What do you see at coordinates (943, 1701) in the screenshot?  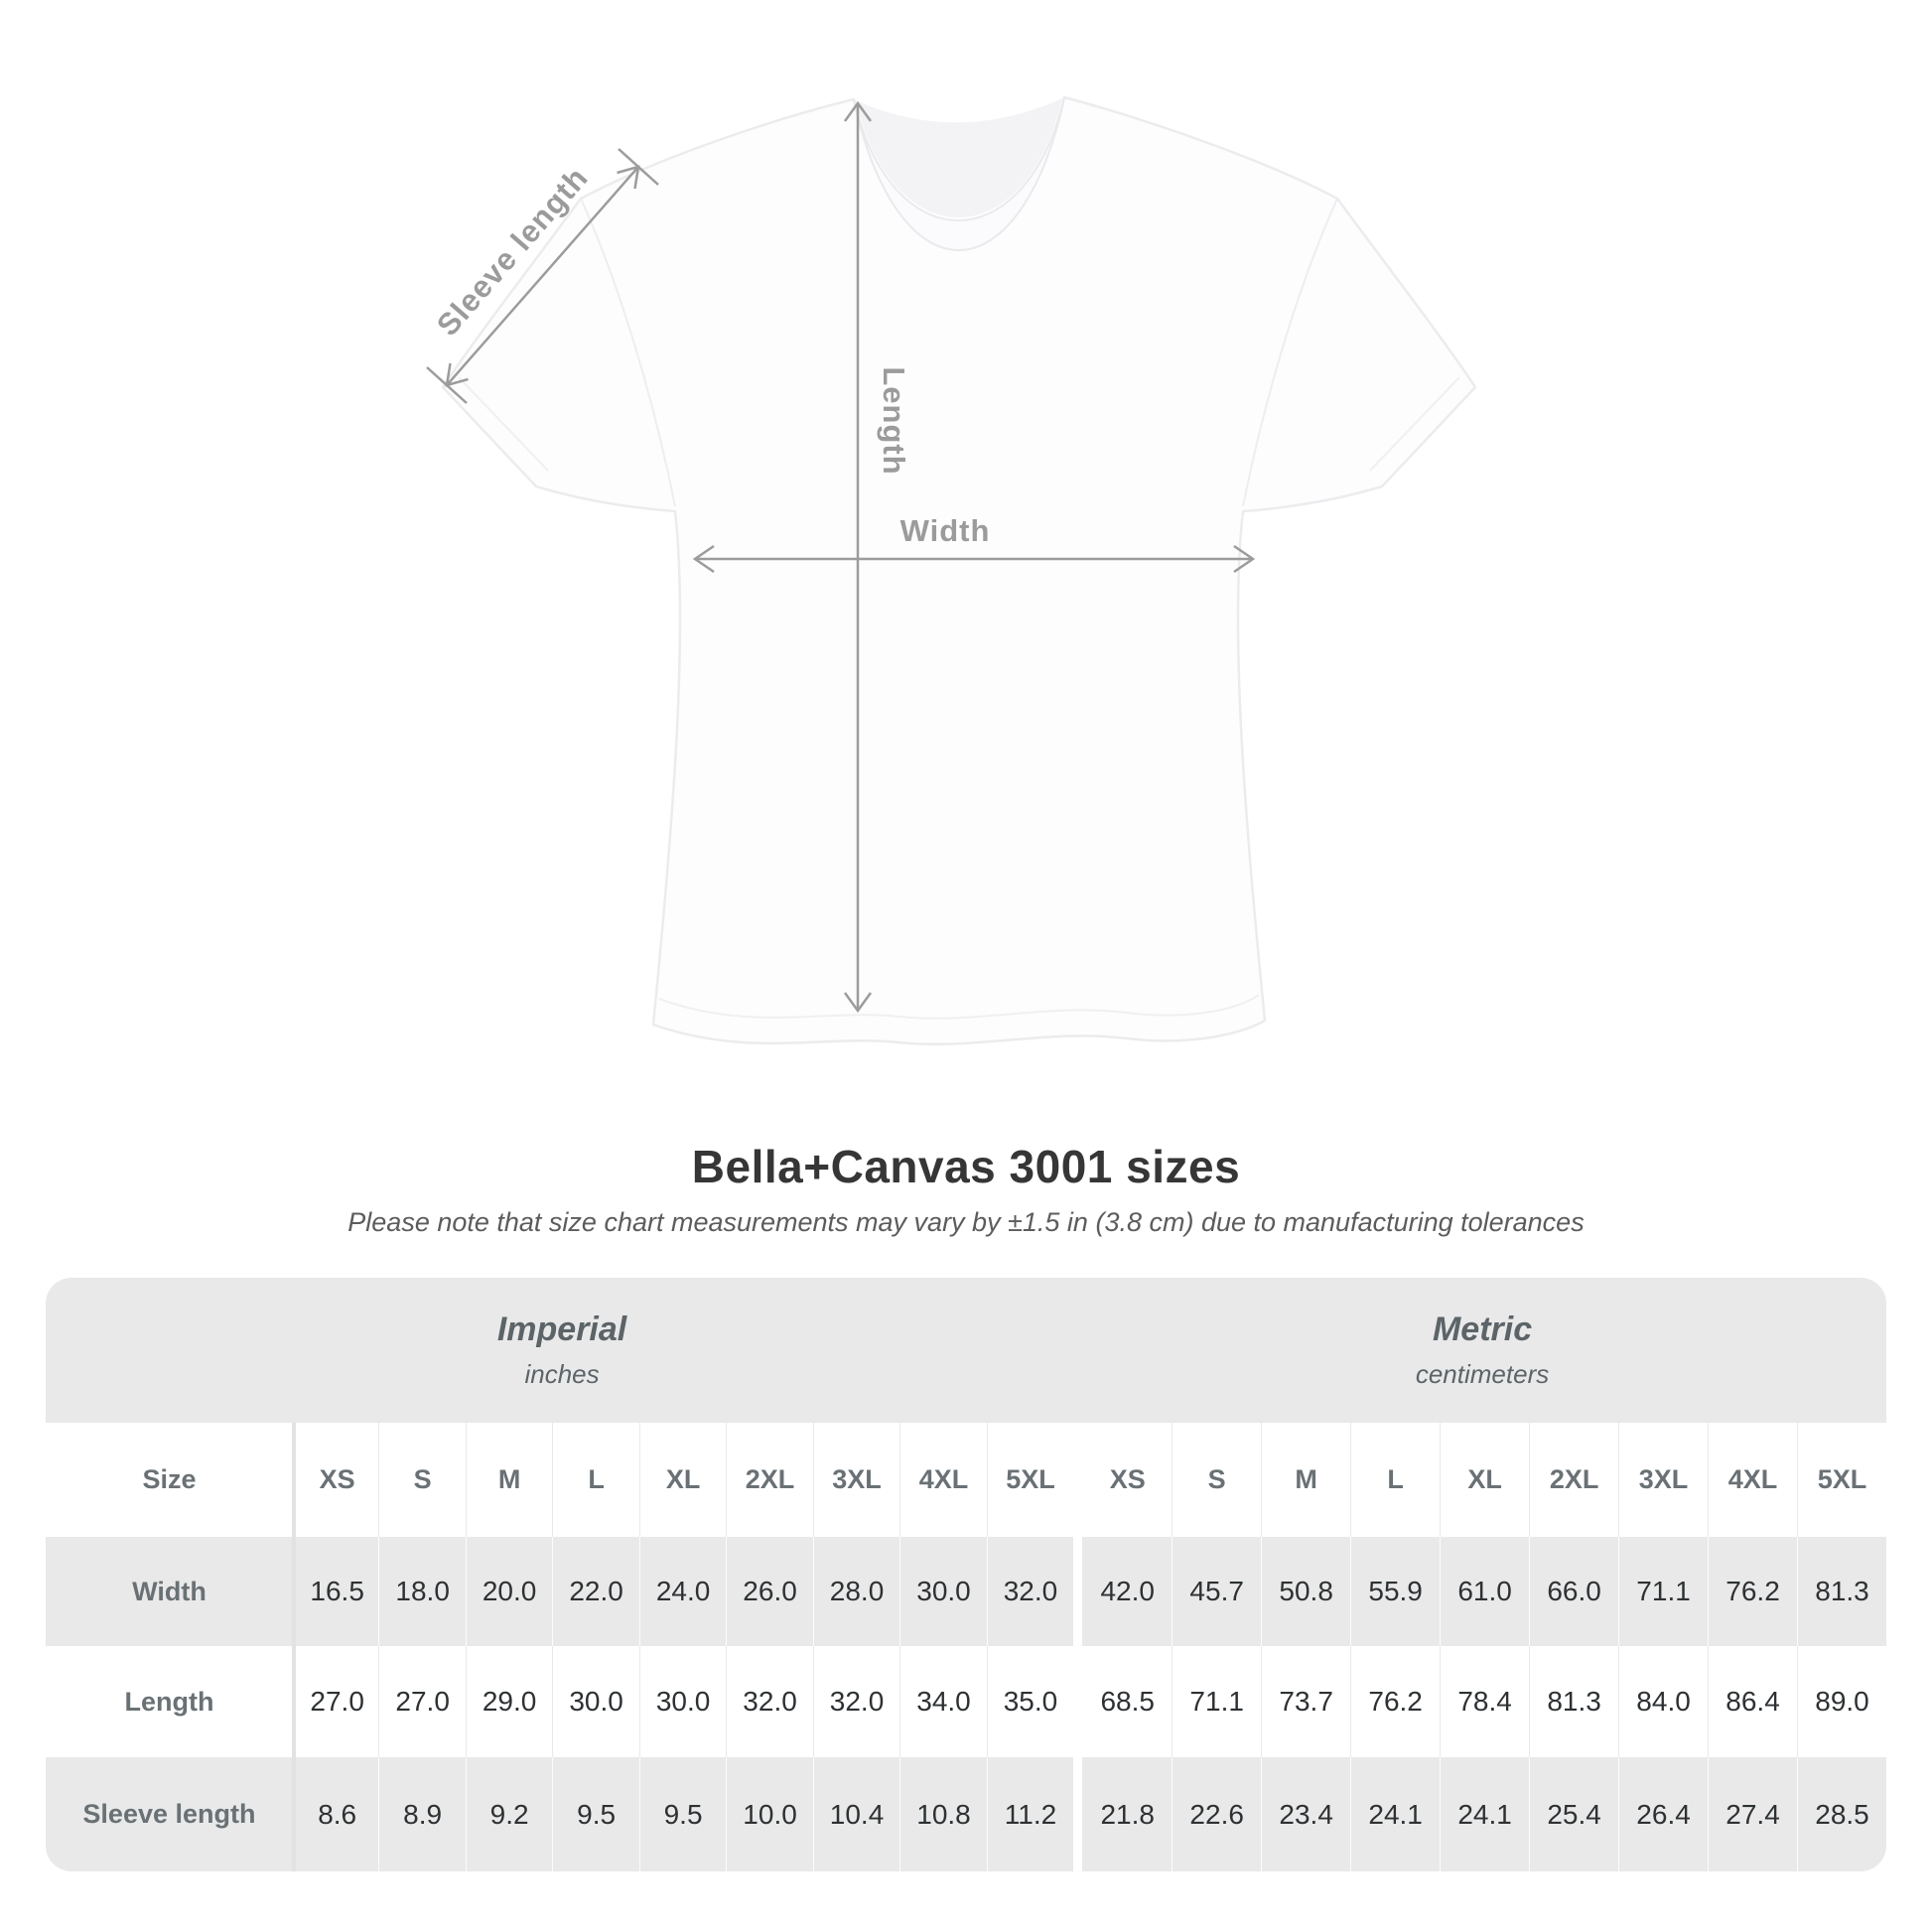 I see `value-cell: 34.0` at bounding box center [943, 1701].